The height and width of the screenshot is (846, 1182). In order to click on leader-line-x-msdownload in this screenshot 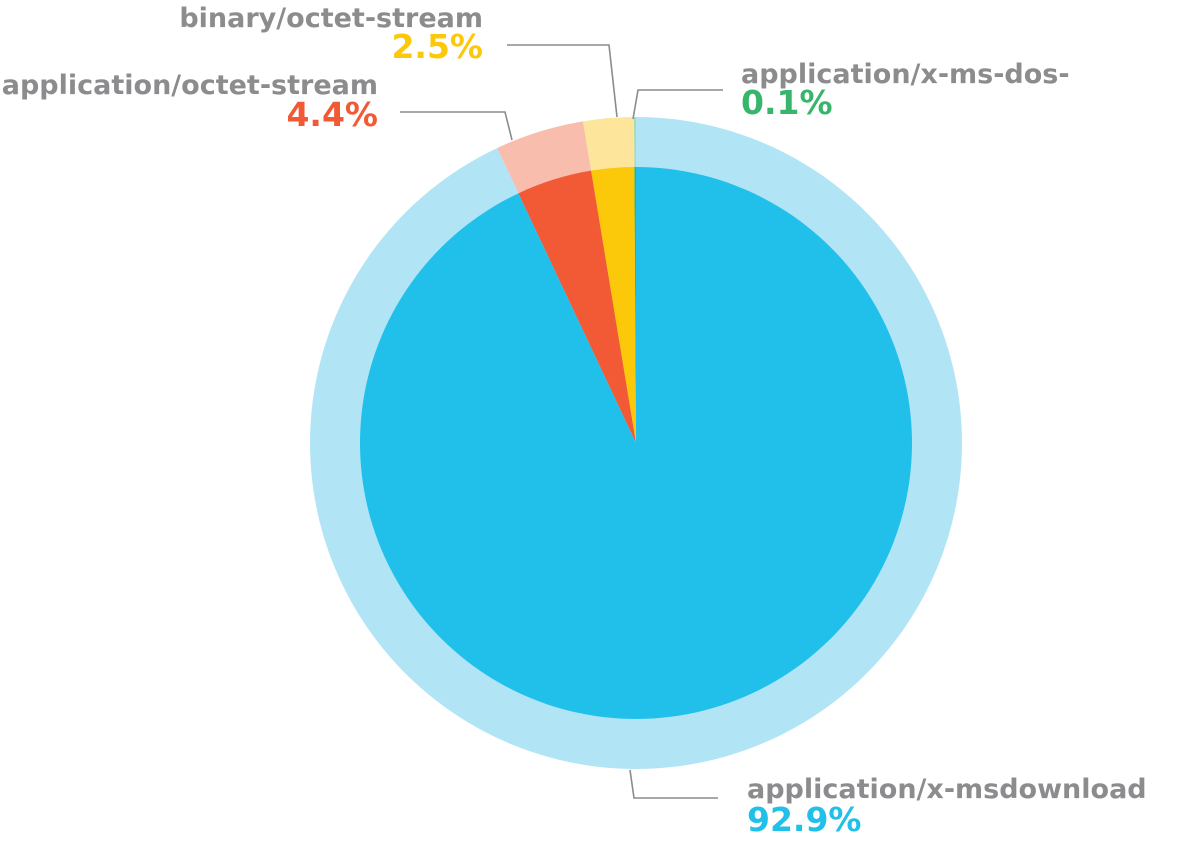, I will do `click(673, 784)`.